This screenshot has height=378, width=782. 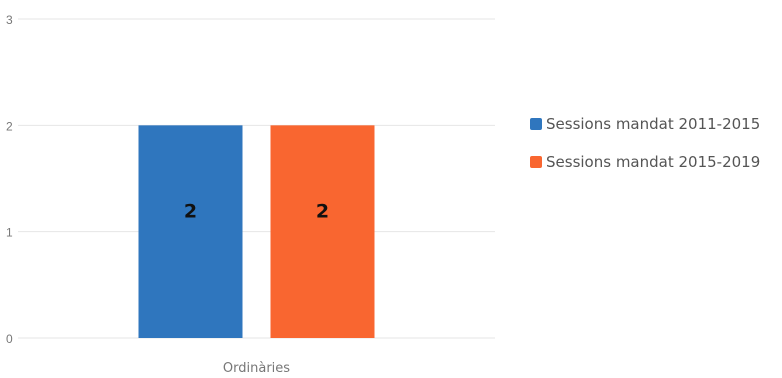 I want to click on y-tick-label-3: 3, so click(x=9, y=20).